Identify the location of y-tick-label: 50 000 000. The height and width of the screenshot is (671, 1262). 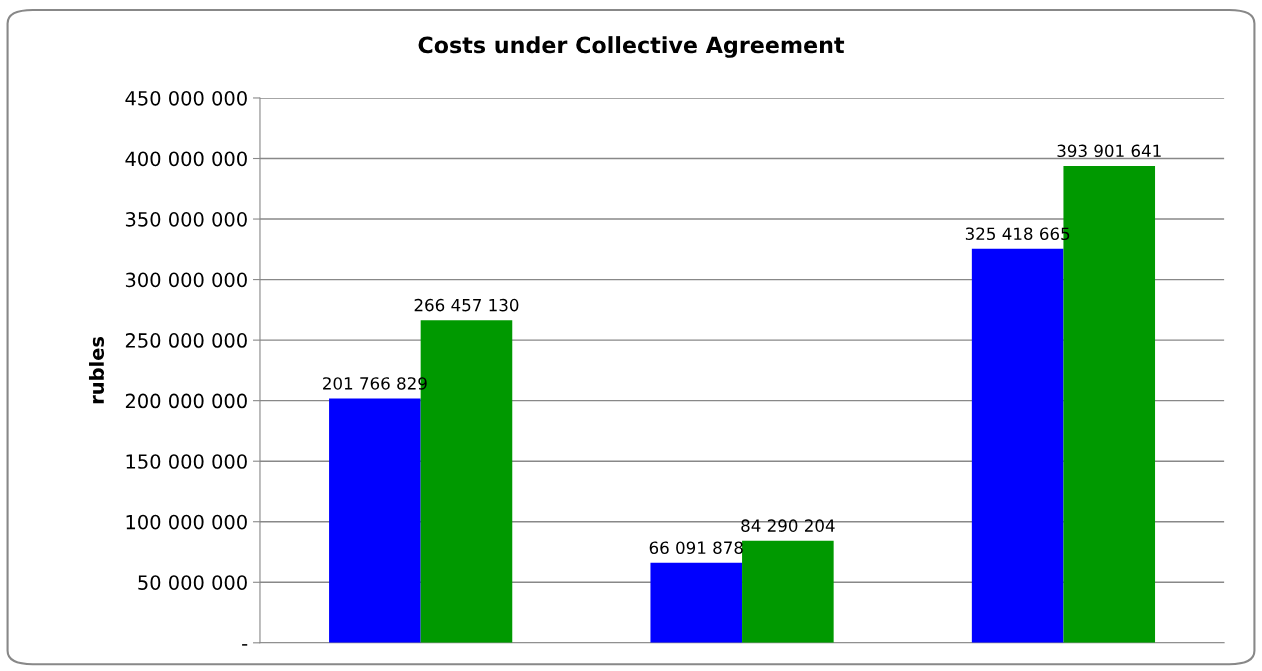
(192, 582).